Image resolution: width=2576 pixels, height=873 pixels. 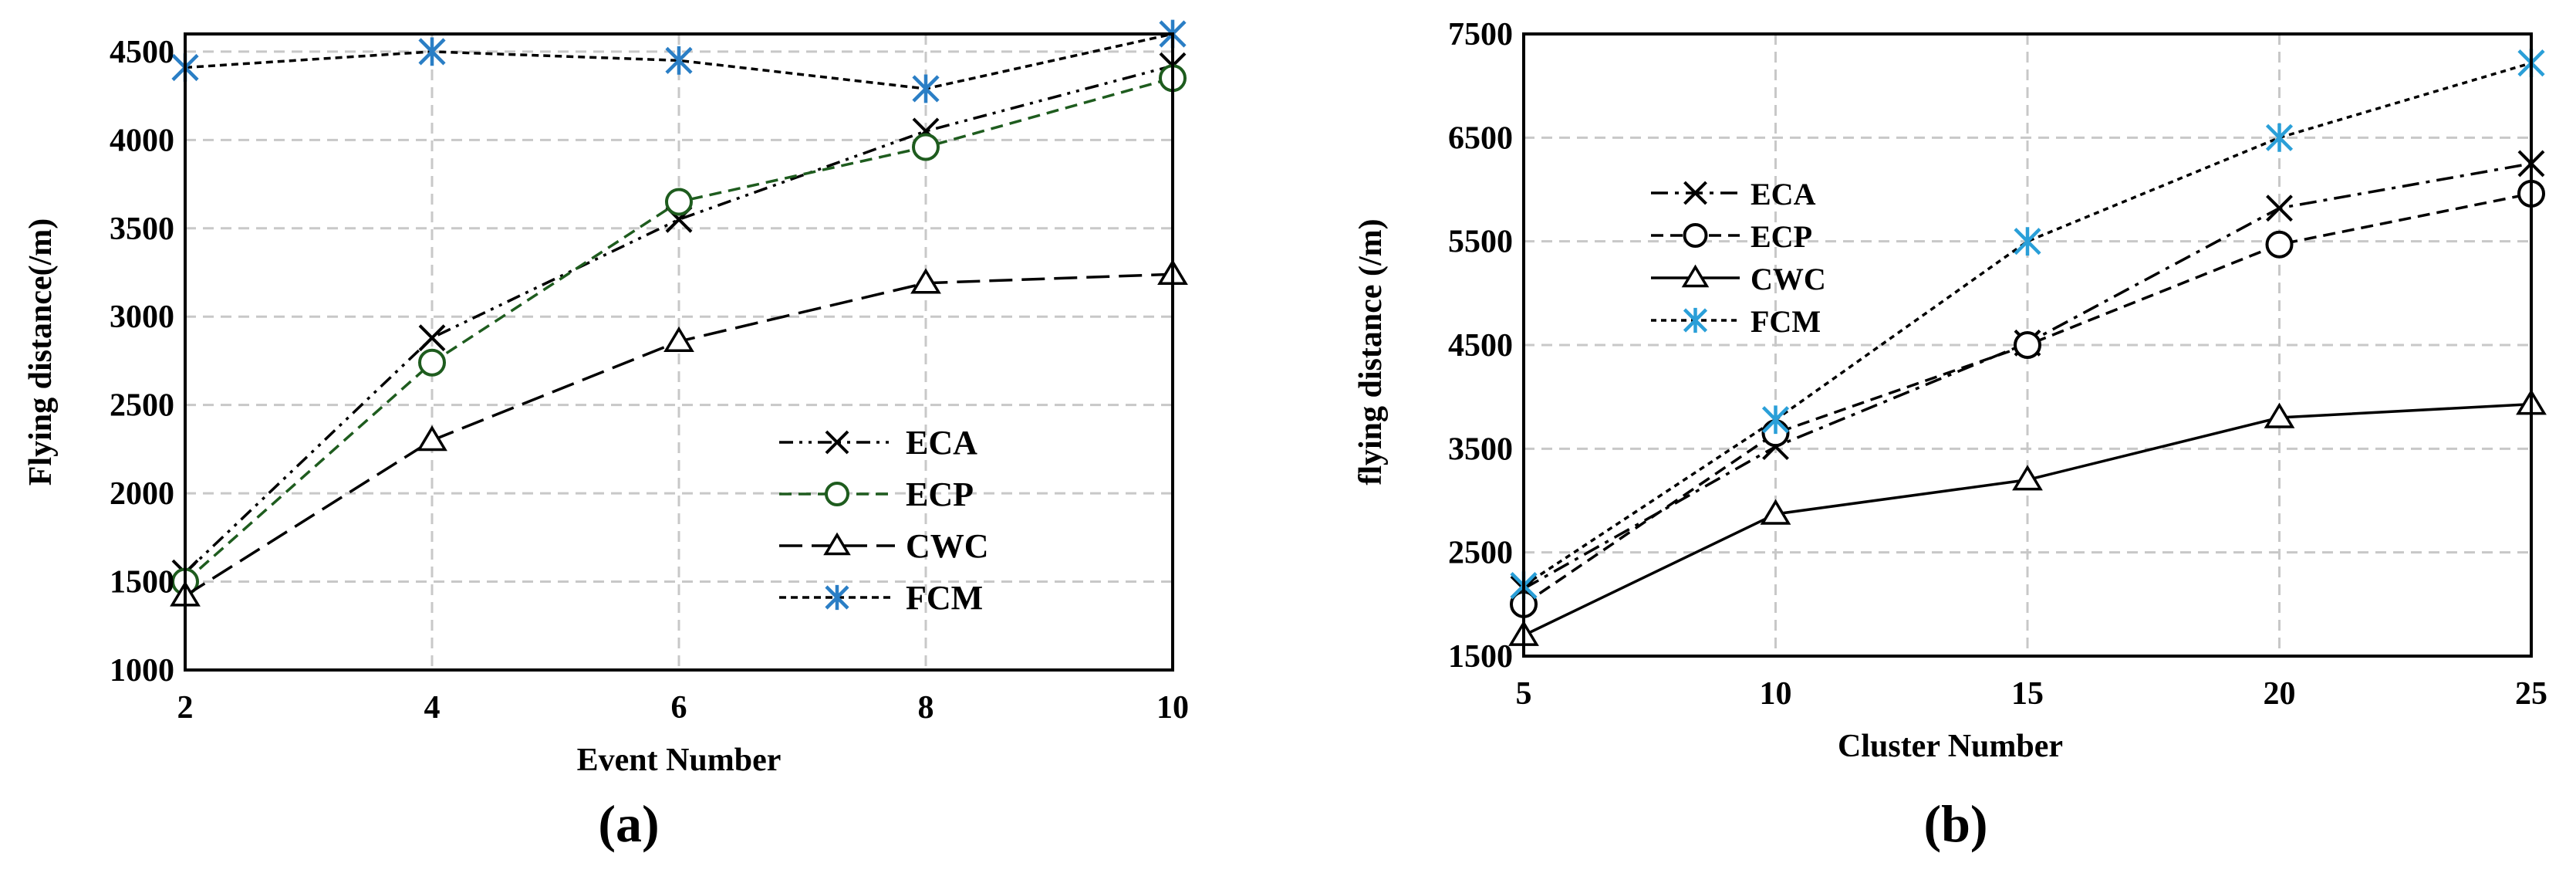 I want to click on x-tick-label: 2, so click(x=185, y=708).